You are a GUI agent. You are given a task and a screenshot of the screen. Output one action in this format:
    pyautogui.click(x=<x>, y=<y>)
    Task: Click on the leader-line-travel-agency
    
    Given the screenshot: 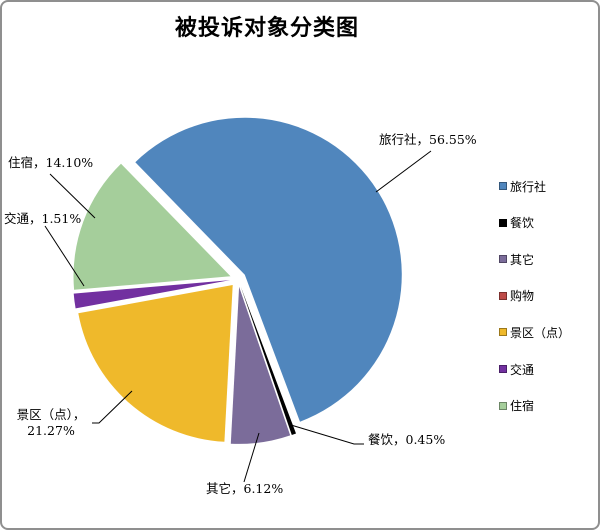 What is the action you would take?
    pyautogui.click(x=403, y=171)
    